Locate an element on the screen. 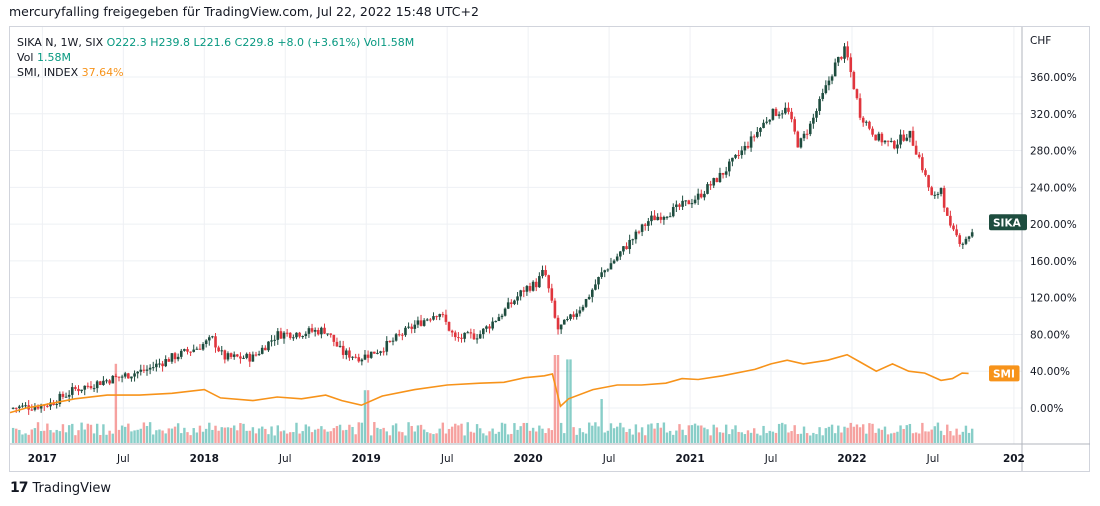 This screenshot has height=506, width=1100. footer-brand: TradingView is located at coordinates (72, 488).